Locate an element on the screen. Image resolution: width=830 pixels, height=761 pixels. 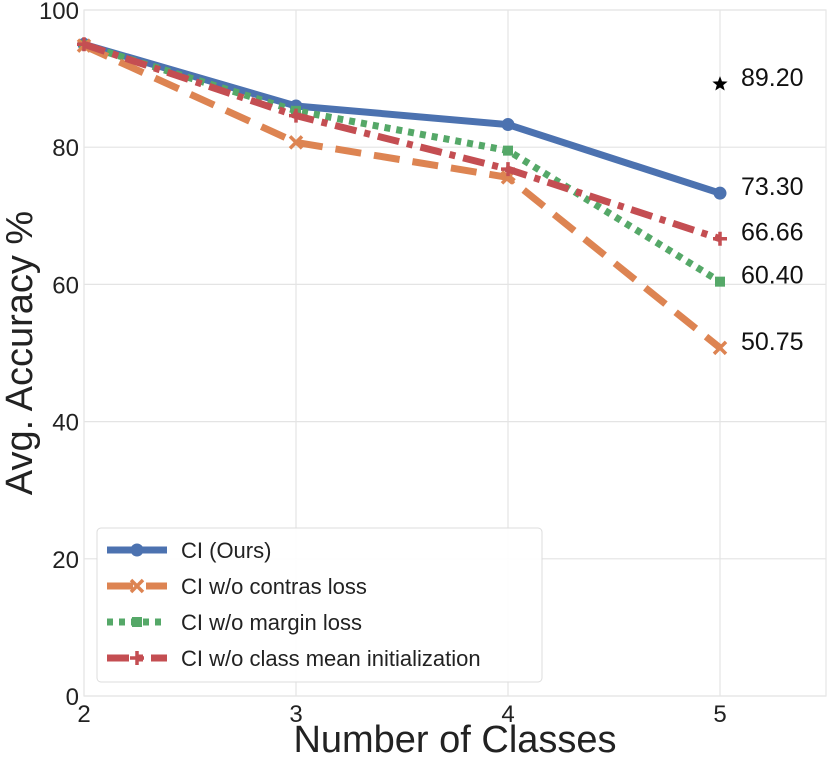
y-tick-label: 20 is located at coordinates (65, 560).